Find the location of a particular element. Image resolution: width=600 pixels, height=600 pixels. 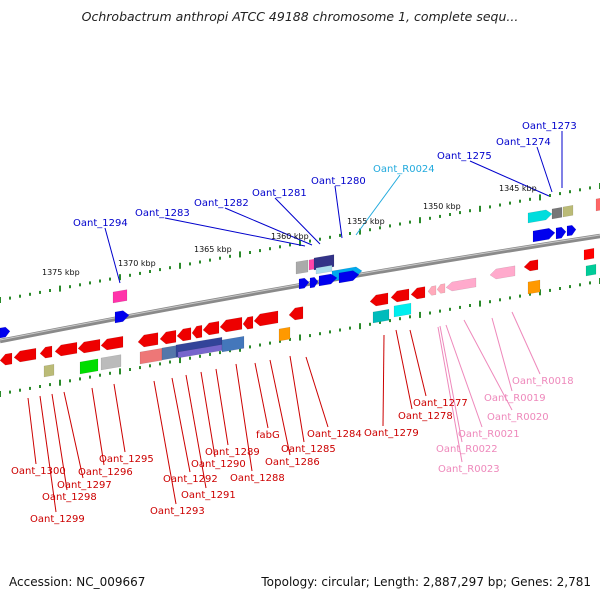

gene-label: Oant_1275 is located at coordinates (464, 156).